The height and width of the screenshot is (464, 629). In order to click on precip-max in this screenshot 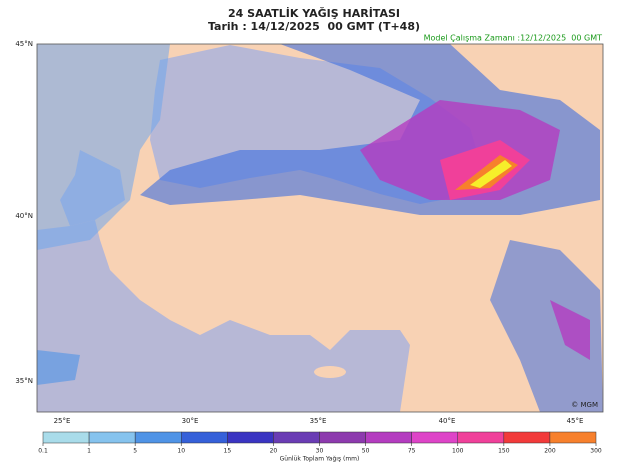, I will do `click(491, 174)`.